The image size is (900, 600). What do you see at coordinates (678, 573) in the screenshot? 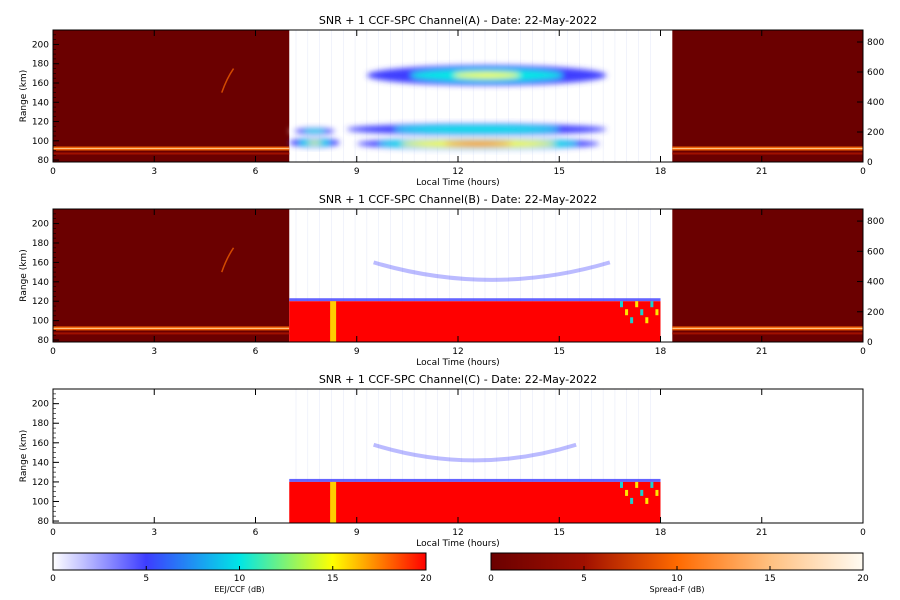
I see `colorbar-2: 0 5 10 15 20 Spread-F (dB)` at bounding box center [678, 573].